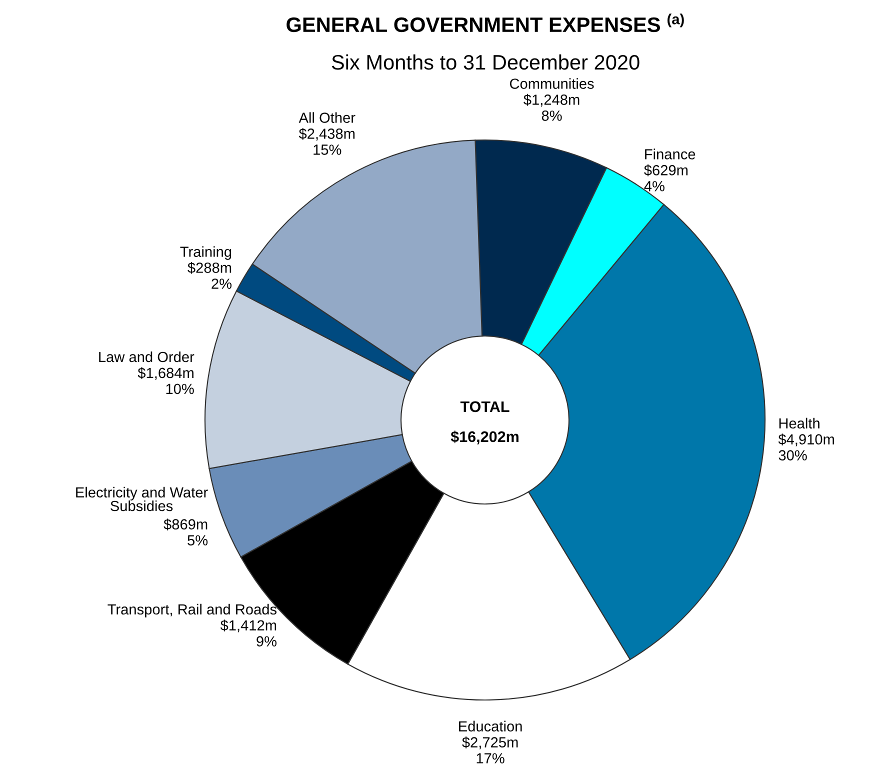 Image resolution: width=878 pixels, height=782 pixels. What do you see at coordinates (666, 170) in the screenshot?
I see `data-label: $629m` at bounding box center [666, 170].